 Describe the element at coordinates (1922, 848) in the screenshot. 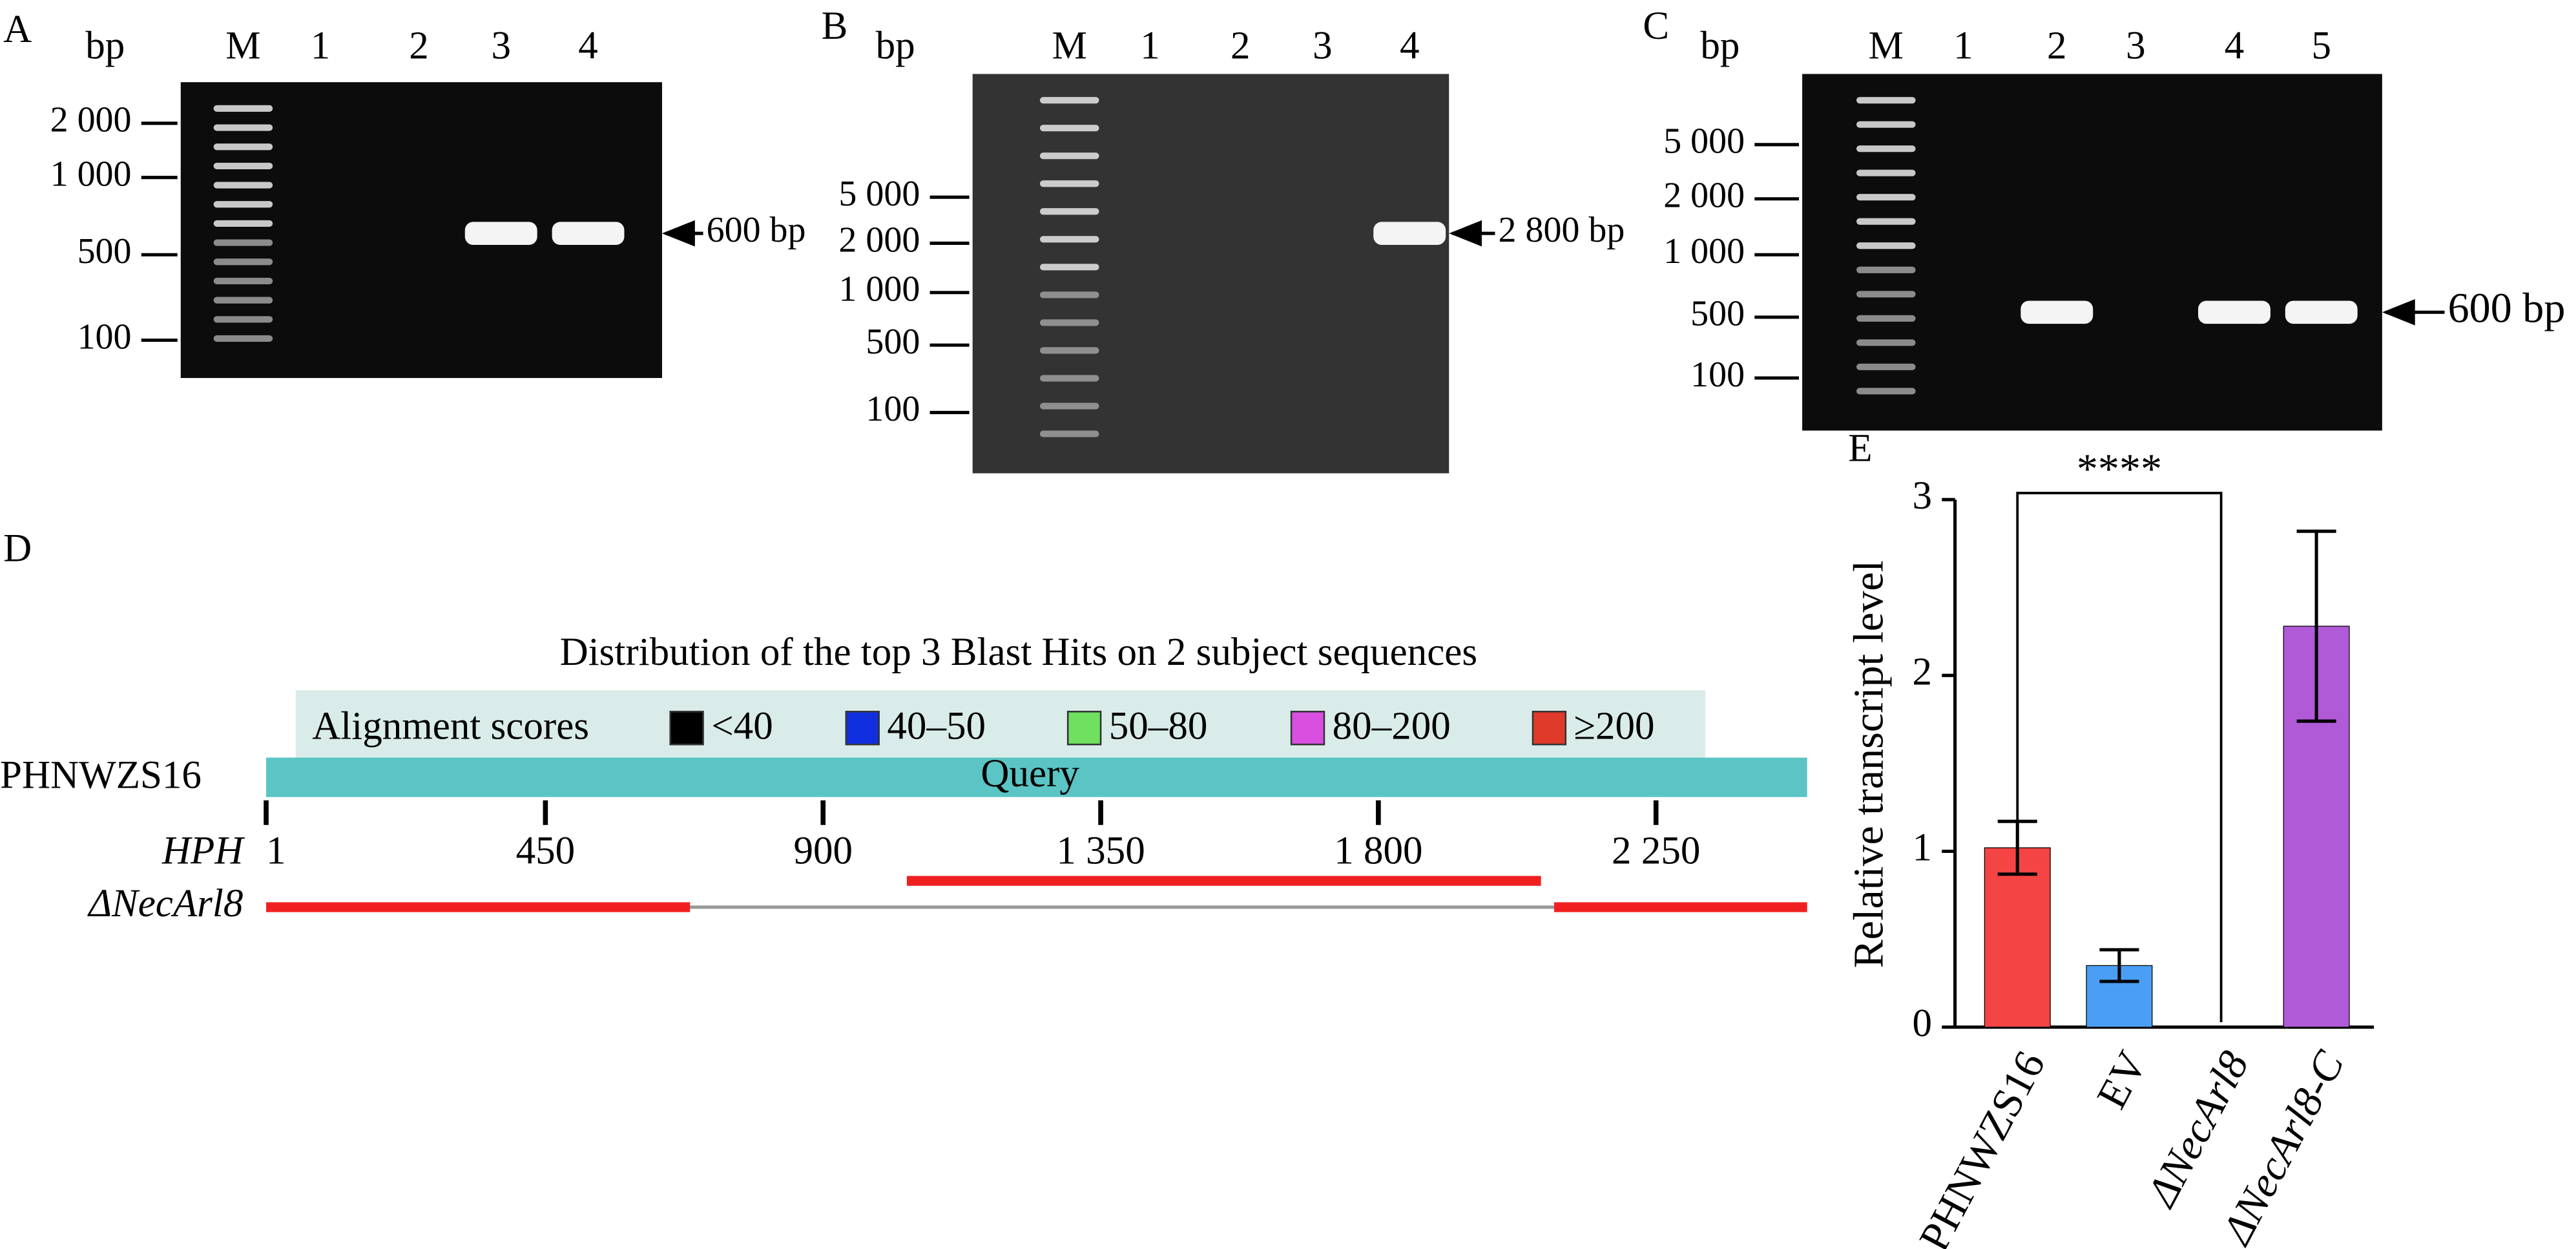

I see `y-tick-label: 1` at that location.